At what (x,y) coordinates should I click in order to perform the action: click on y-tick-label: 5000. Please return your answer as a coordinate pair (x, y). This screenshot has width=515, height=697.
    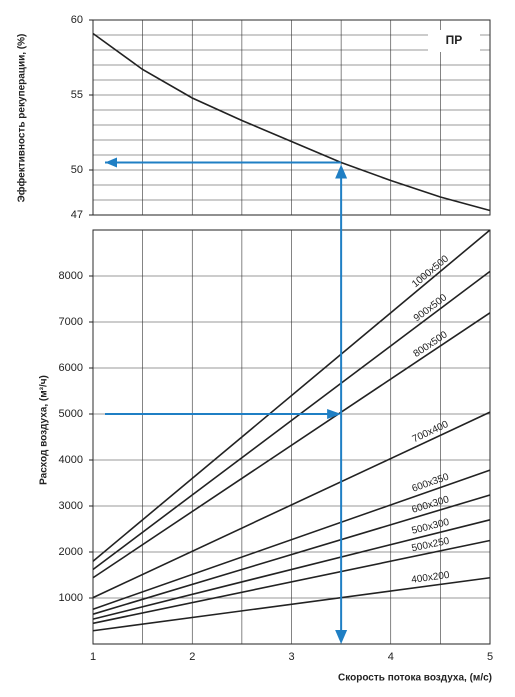
    Looking at the image, I should click on (71, 414).